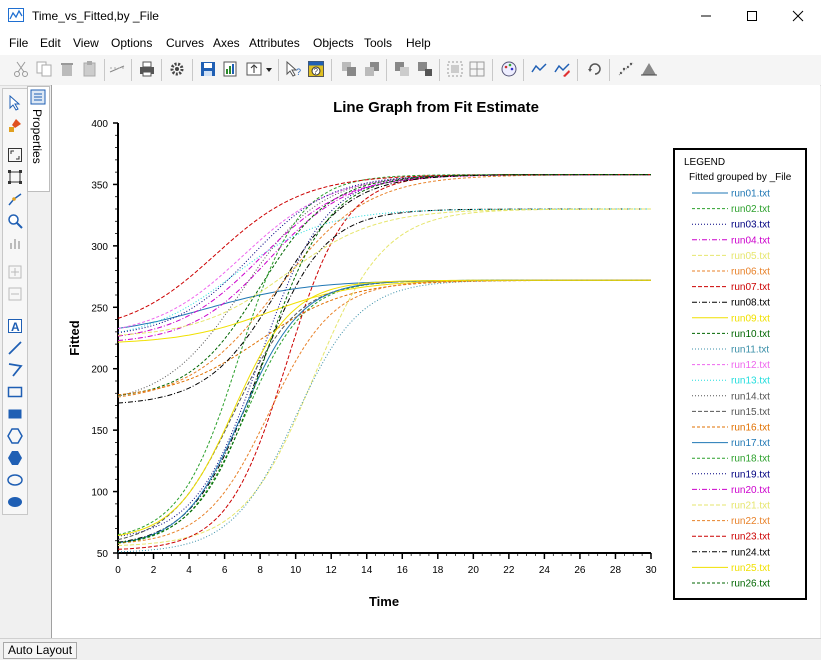 This screenshot has width=821, height=660. What do you see at coordinates (410, 649) in the screenshot?
I see `status-bar: Auto Layout` at bounding box center [410, 649].